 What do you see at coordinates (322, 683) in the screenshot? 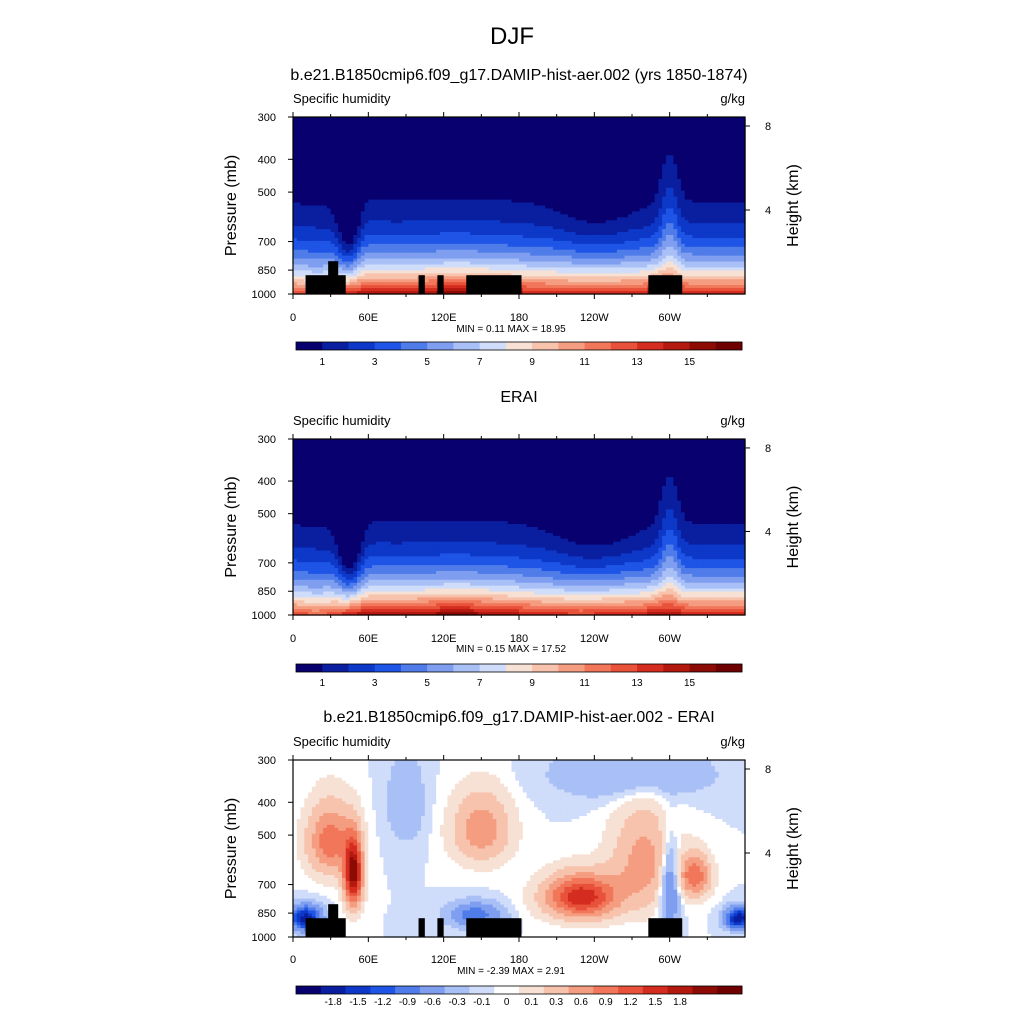
I see `colorbar-label: 1` at bounding box center [322, 683].